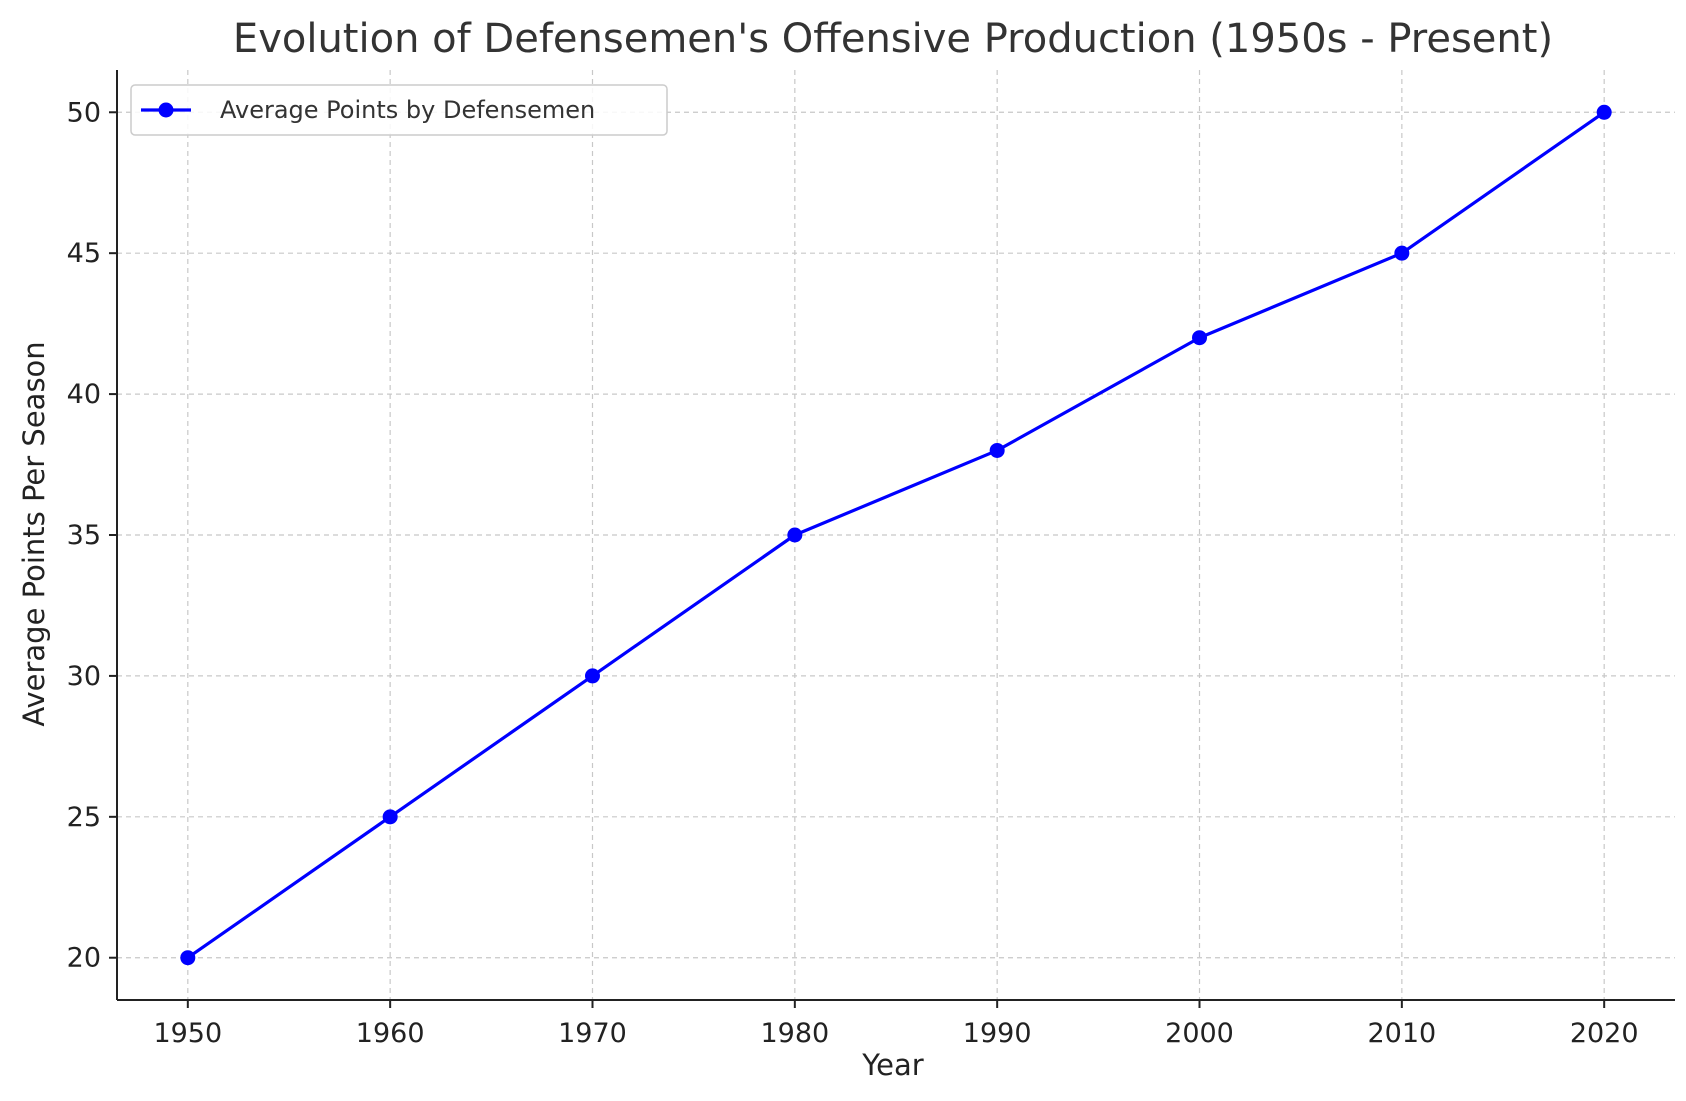 The width and height of the screenshot is (1686, 1101). I want to click on x-axis-label: Year, so click(892, 1065).